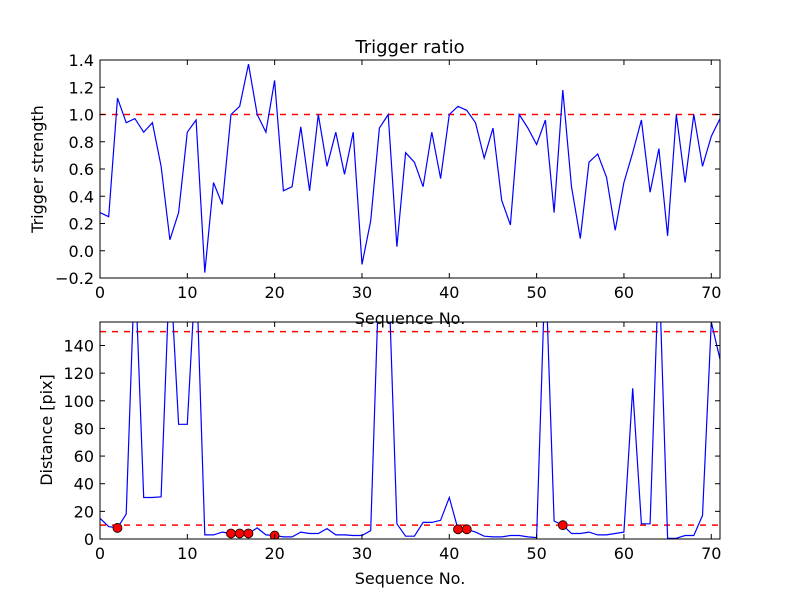  What do you see at coordinates (81, 251) in the screenshot?
I see `y-tick-label: 0.0` at bounding box center [81, 251].